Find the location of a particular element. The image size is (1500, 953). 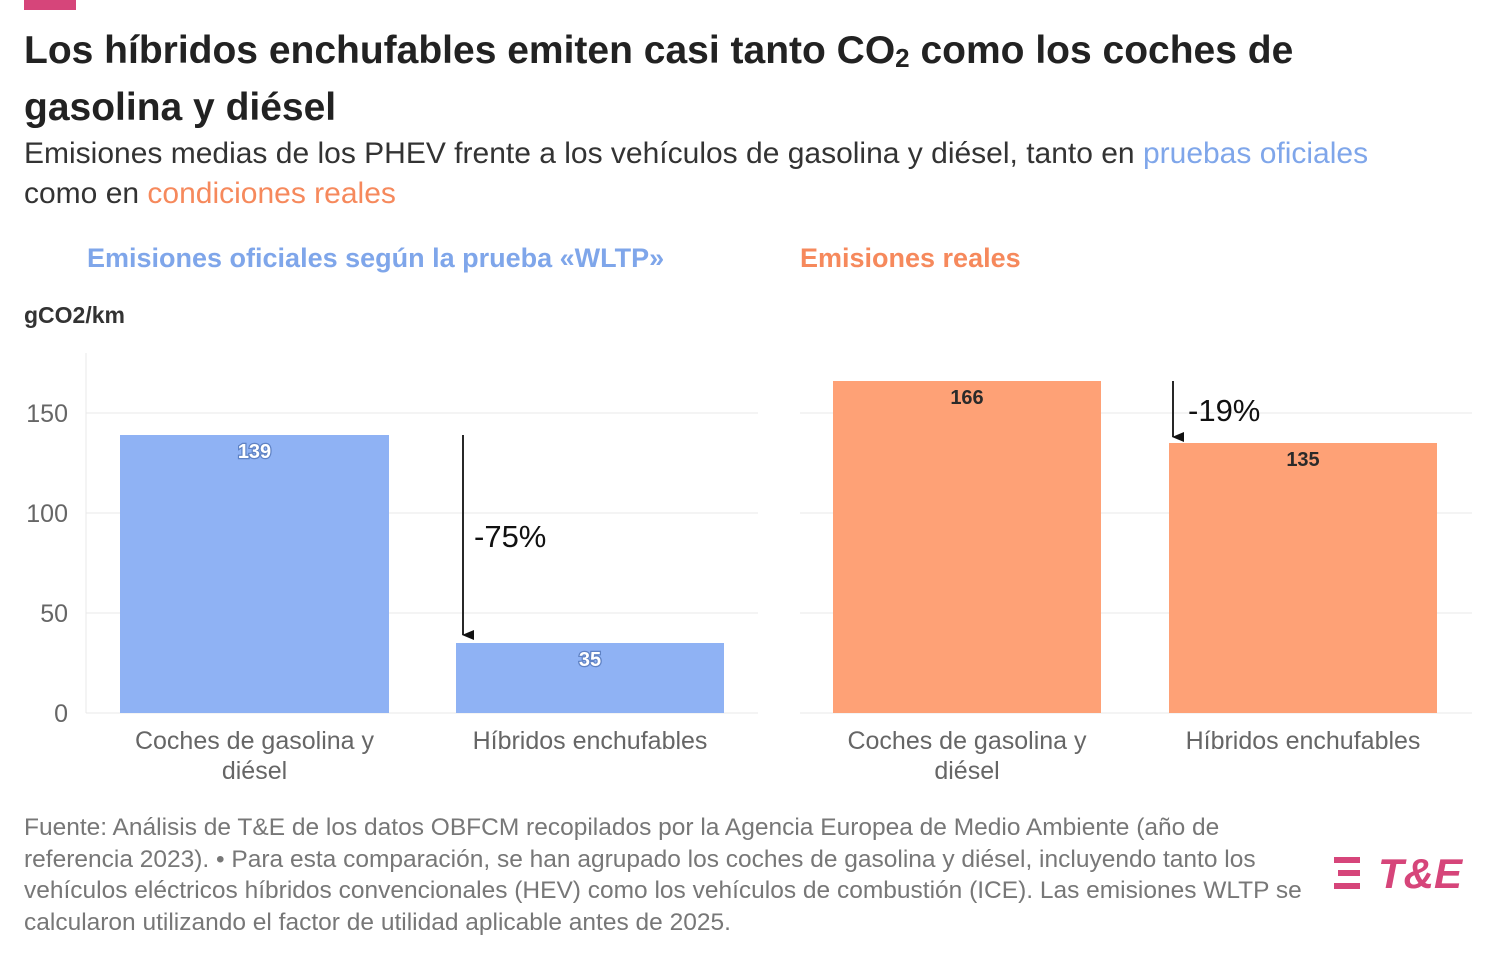

title-subscript: 2 is located at coordinates (902, 58).